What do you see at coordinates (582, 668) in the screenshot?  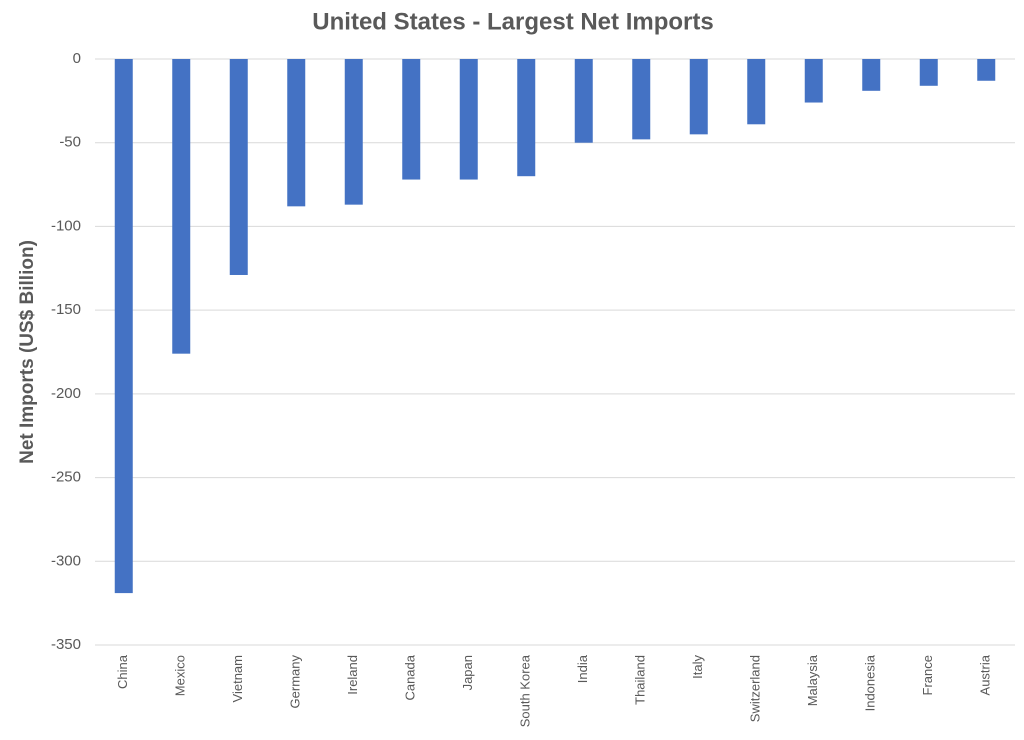 I see `x-tick-label: India` at bounding box center [582, 668].